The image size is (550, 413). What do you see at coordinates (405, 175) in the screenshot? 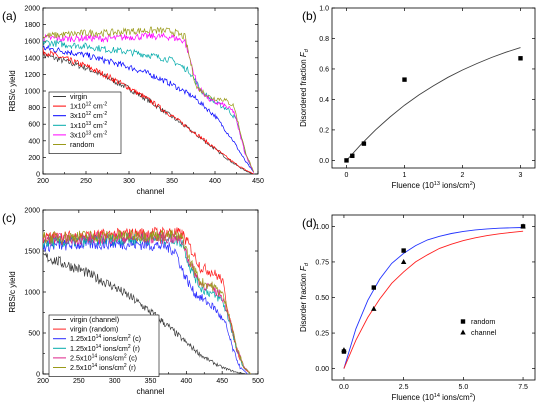
I see `x-tick-label: 1` at bounding box center [405, 175].